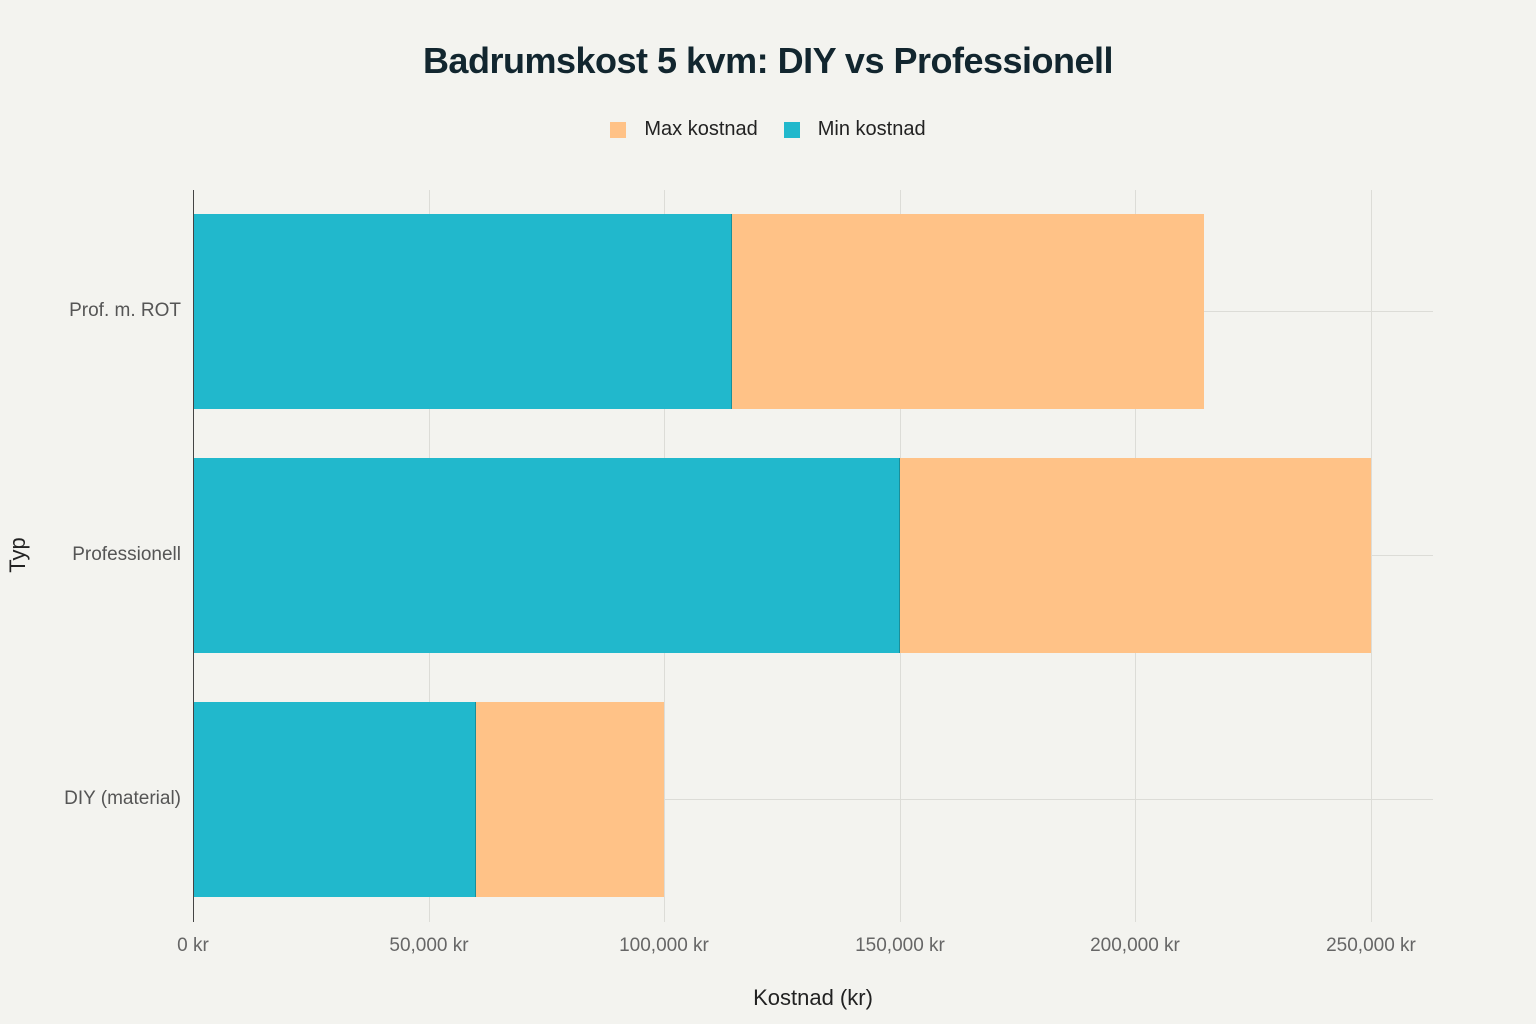 This screenshot has width=1536, height=1024. I want to click on y-axis-title: Typ, so click(17, 555).